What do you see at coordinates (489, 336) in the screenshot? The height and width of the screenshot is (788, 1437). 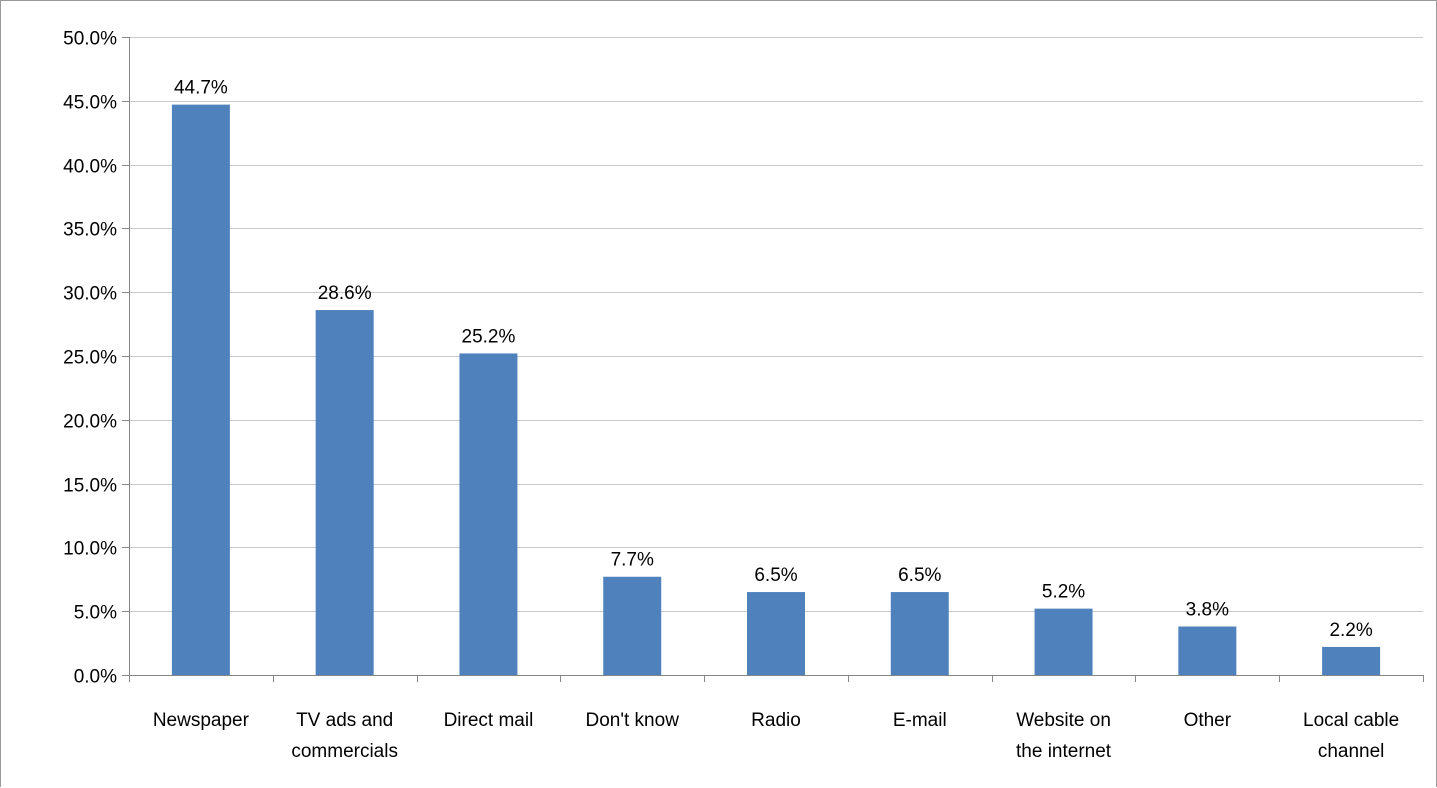 I see `data-label: 25.2%` at bounding box center [489, 336].